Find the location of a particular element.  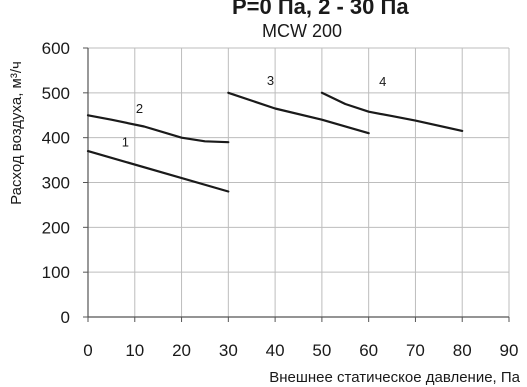

x-tick-label: 50 is located at coordinates (321, 350).